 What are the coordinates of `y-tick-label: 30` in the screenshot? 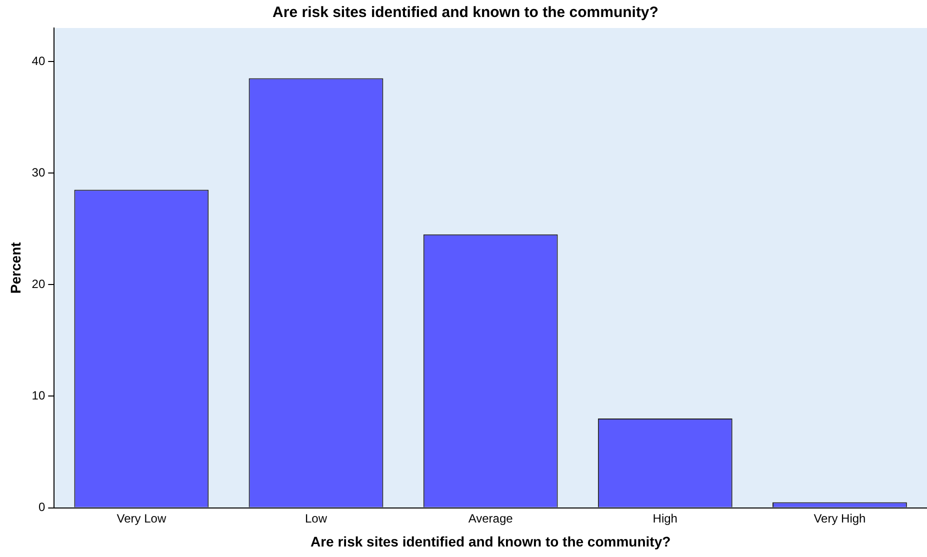 It's located at (39, 172).